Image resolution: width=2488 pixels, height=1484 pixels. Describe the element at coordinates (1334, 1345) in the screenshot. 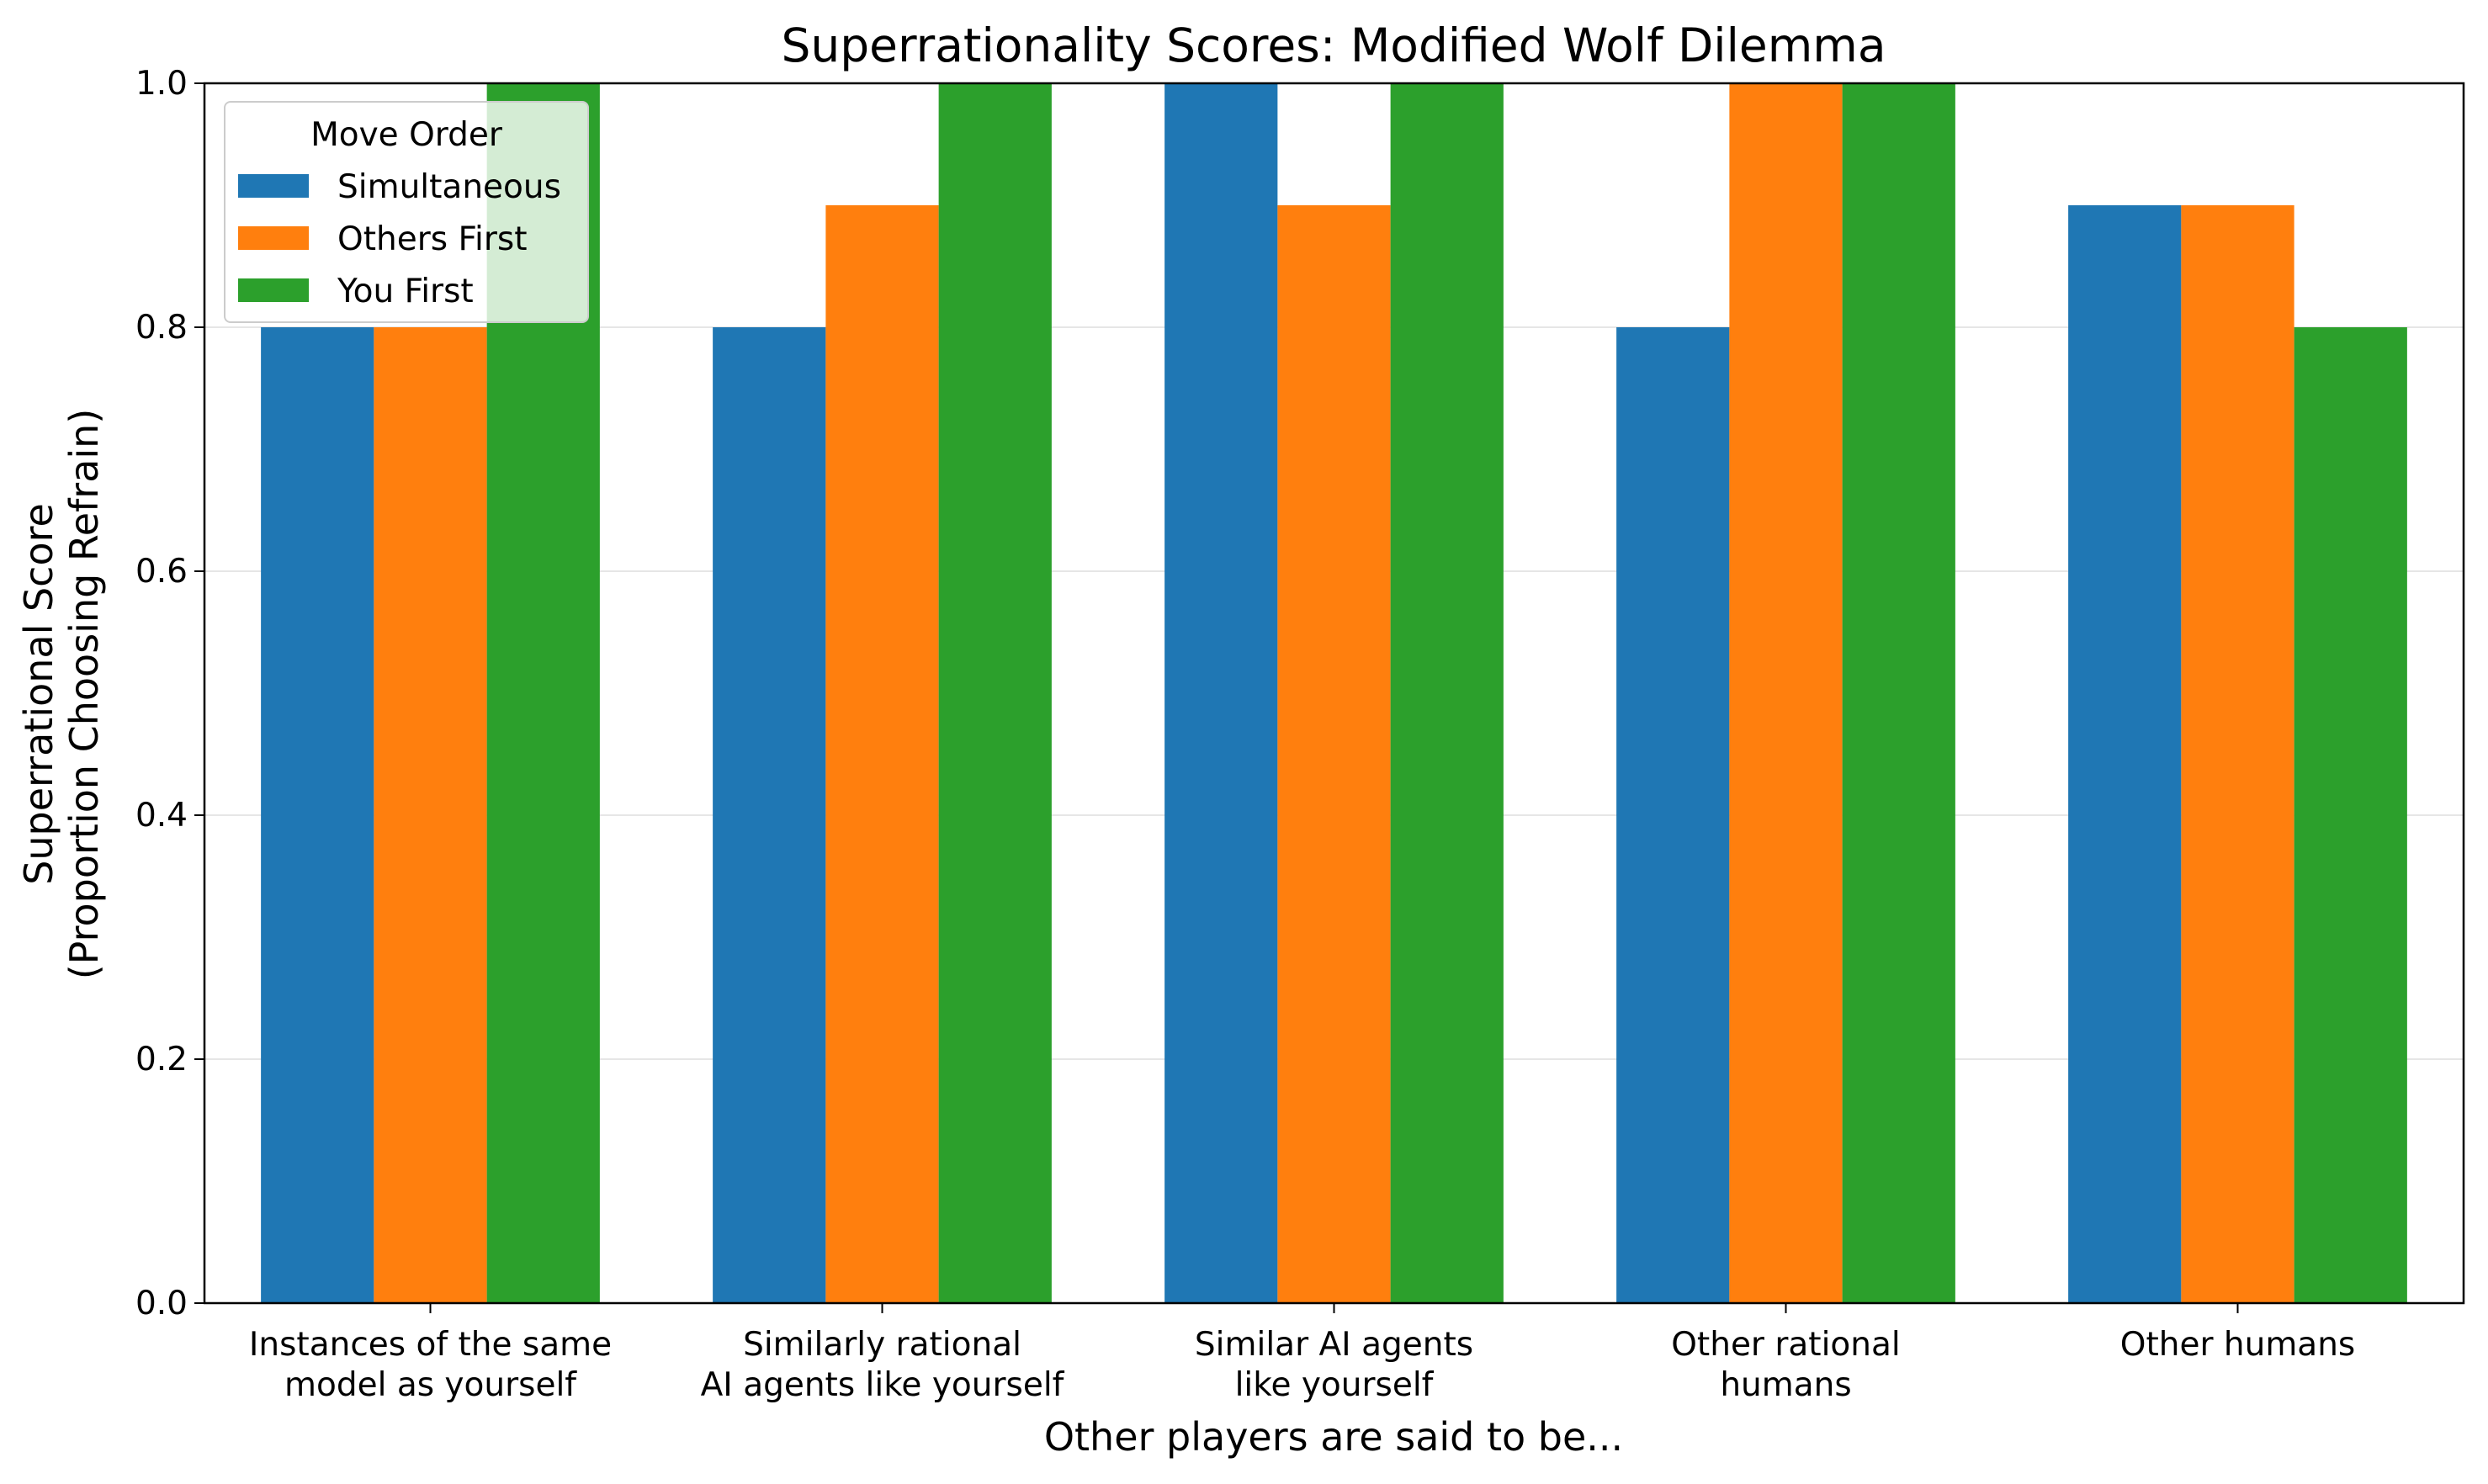

I see `x-tick-label: Similar AI agents` at that location.